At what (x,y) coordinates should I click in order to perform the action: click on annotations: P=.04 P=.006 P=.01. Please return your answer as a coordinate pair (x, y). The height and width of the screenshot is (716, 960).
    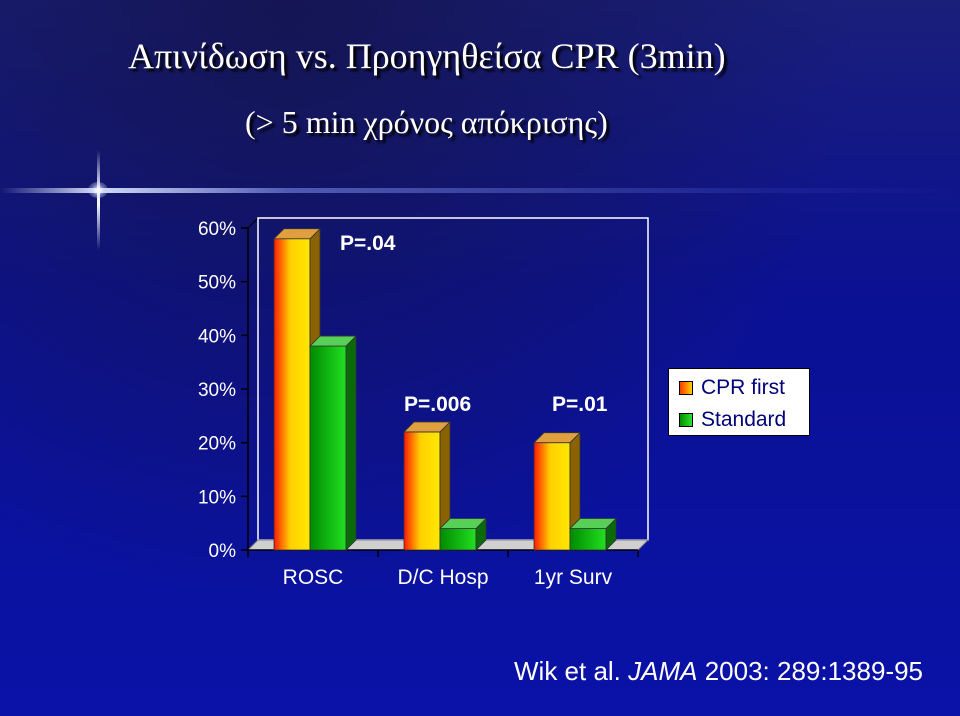
    Looking at the image, I should click on (474, 324).